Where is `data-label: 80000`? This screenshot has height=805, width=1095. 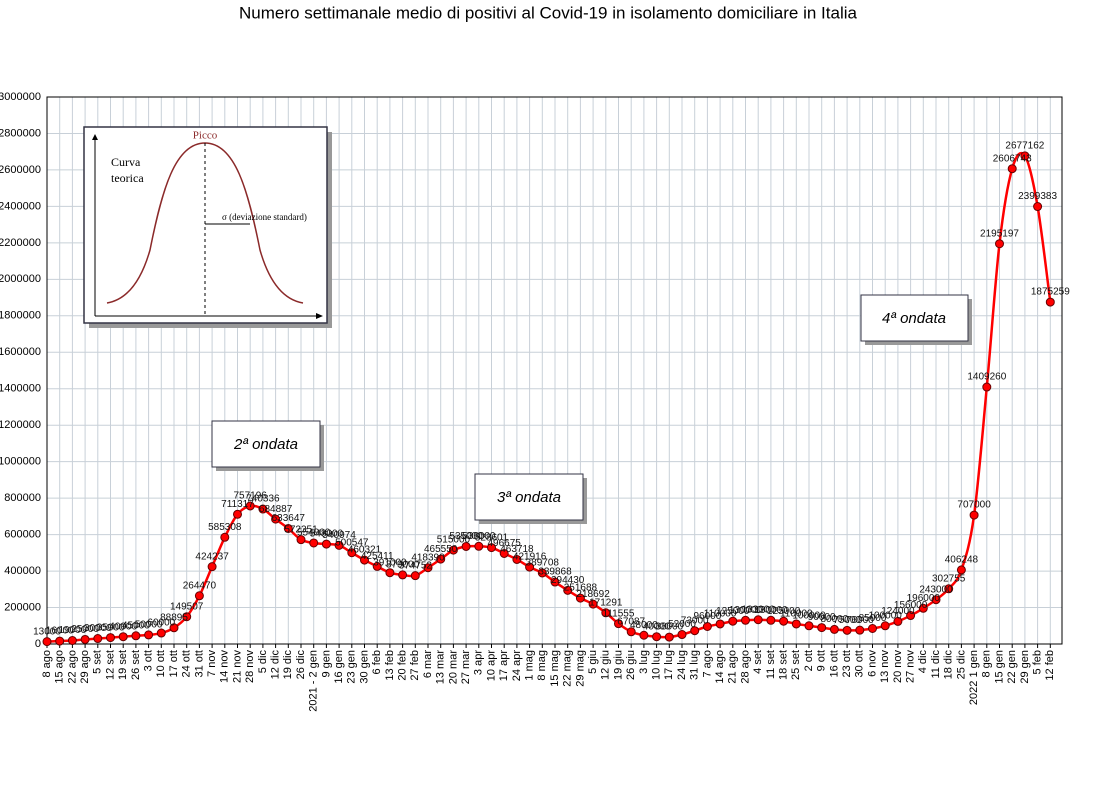 data-label: 80000 is located at coordinates (834, 619).